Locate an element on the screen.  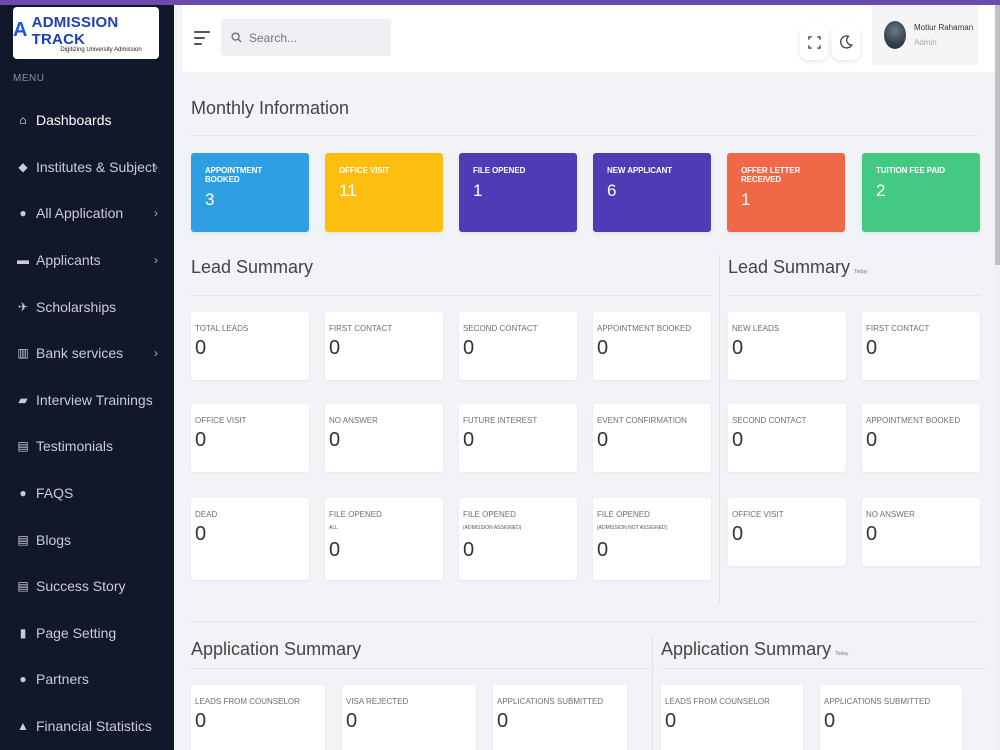
sidebar-item-label: Interview Trainings is located at coordinates (94, 399).